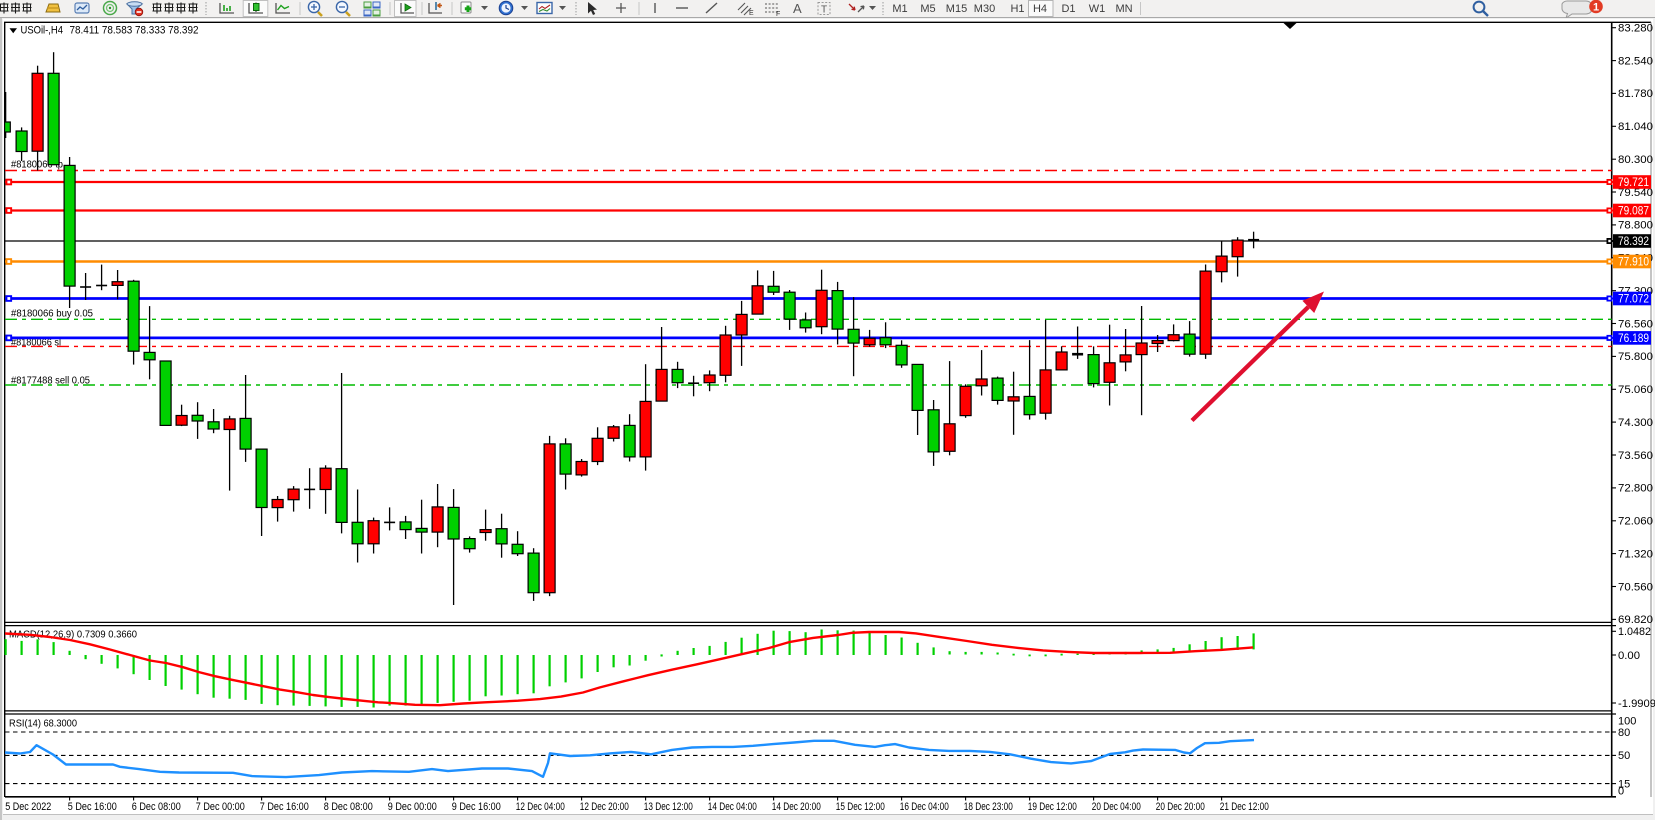  Describe the element at coordinates (1635, 522) in the screenshot. I see `svg-text: 72.060` at that location.